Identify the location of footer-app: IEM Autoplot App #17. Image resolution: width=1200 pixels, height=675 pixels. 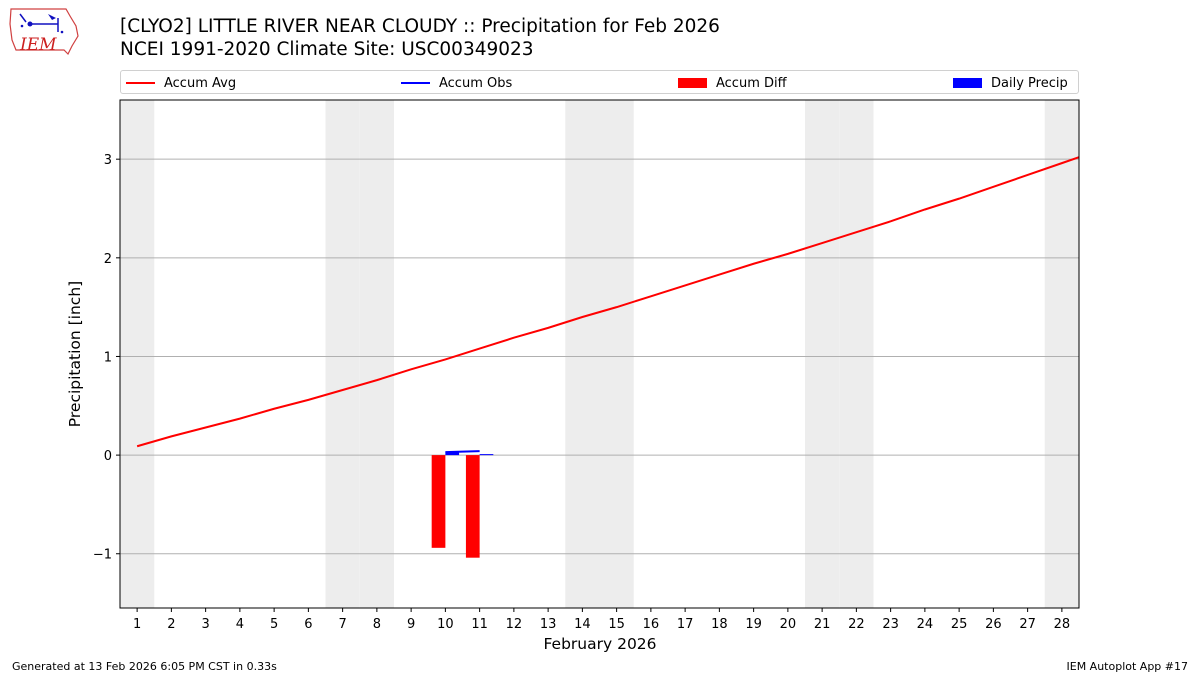
(1127, 666).